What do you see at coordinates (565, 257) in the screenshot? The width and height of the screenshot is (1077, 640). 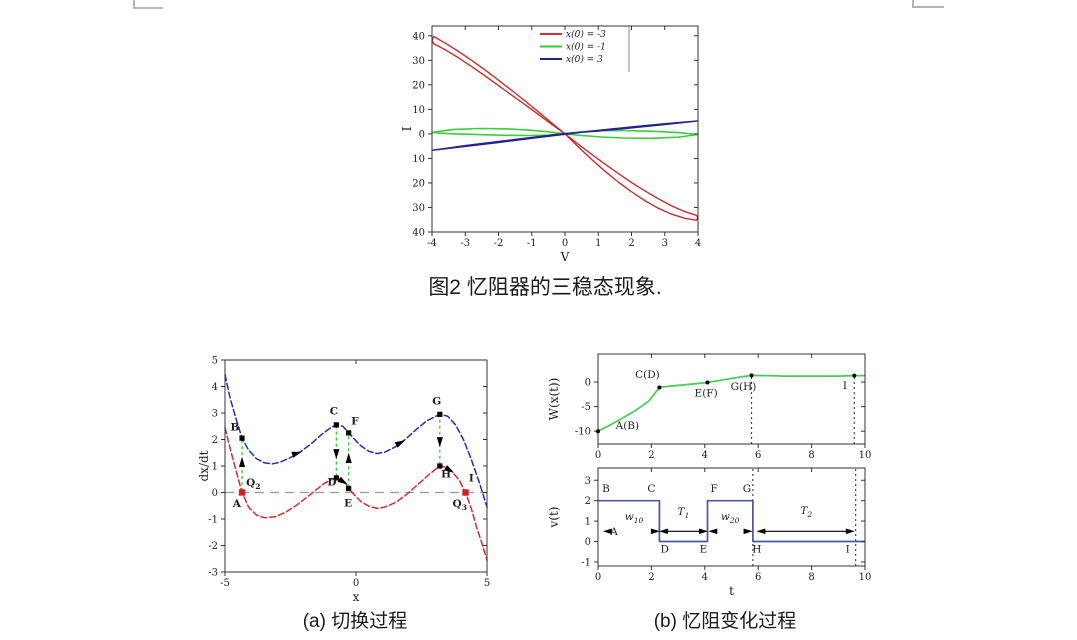 I see `svg-text: V` at bounding box center [565, 257].